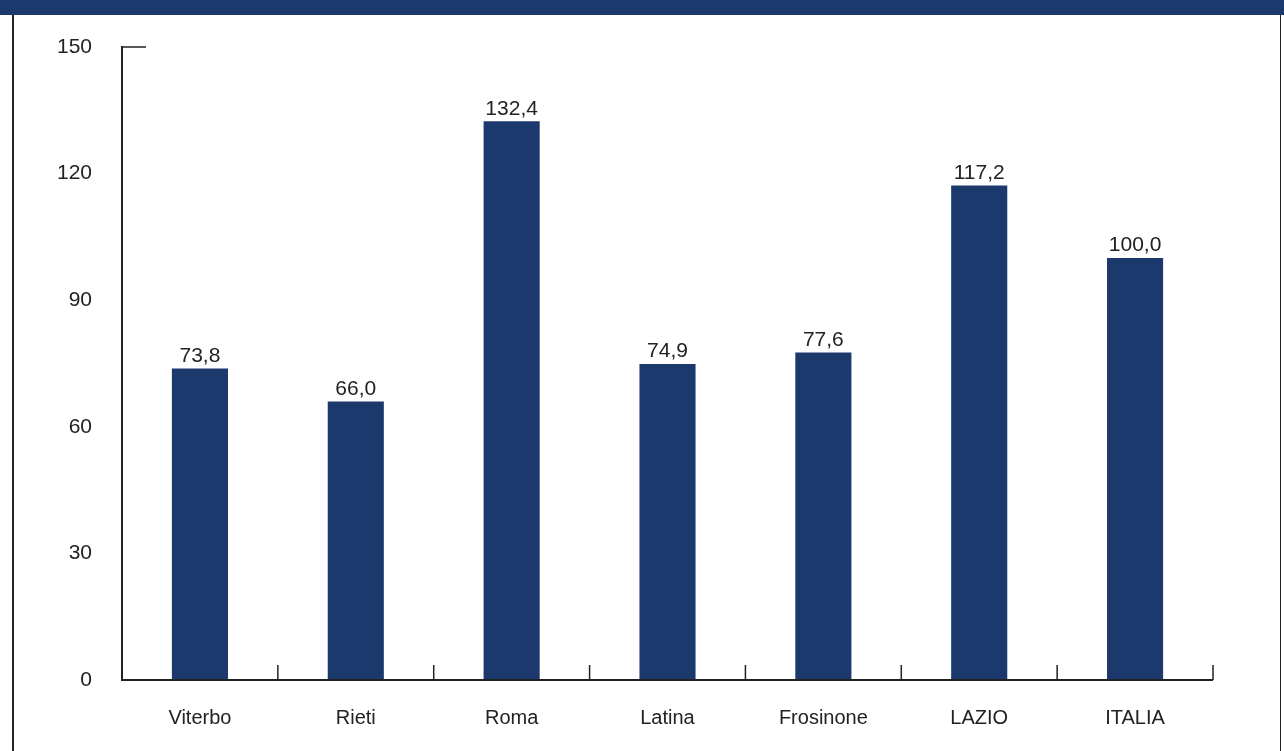 The image size is (1284, 751). What do you see at coordinates (1135, 716) in the screenshot?
I see `x-tick-label: ITALIA` at bounding box center [1135, 716].